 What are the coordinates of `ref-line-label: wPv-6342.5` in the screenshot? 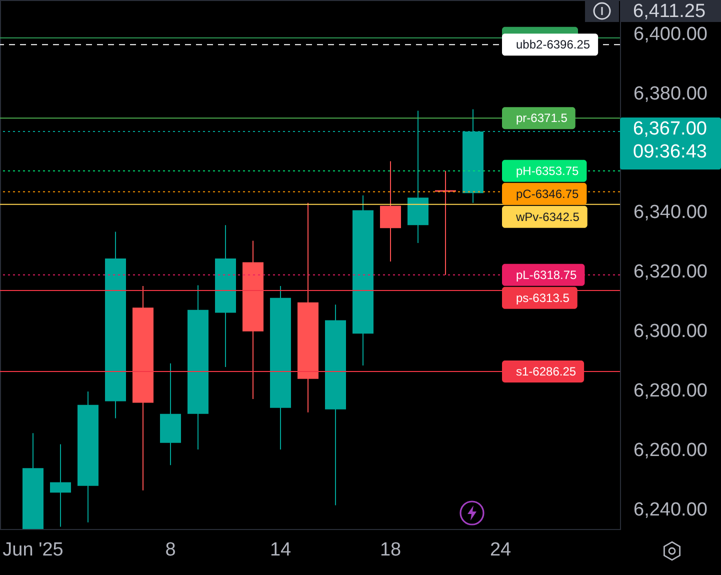 It's located at (547, 217).